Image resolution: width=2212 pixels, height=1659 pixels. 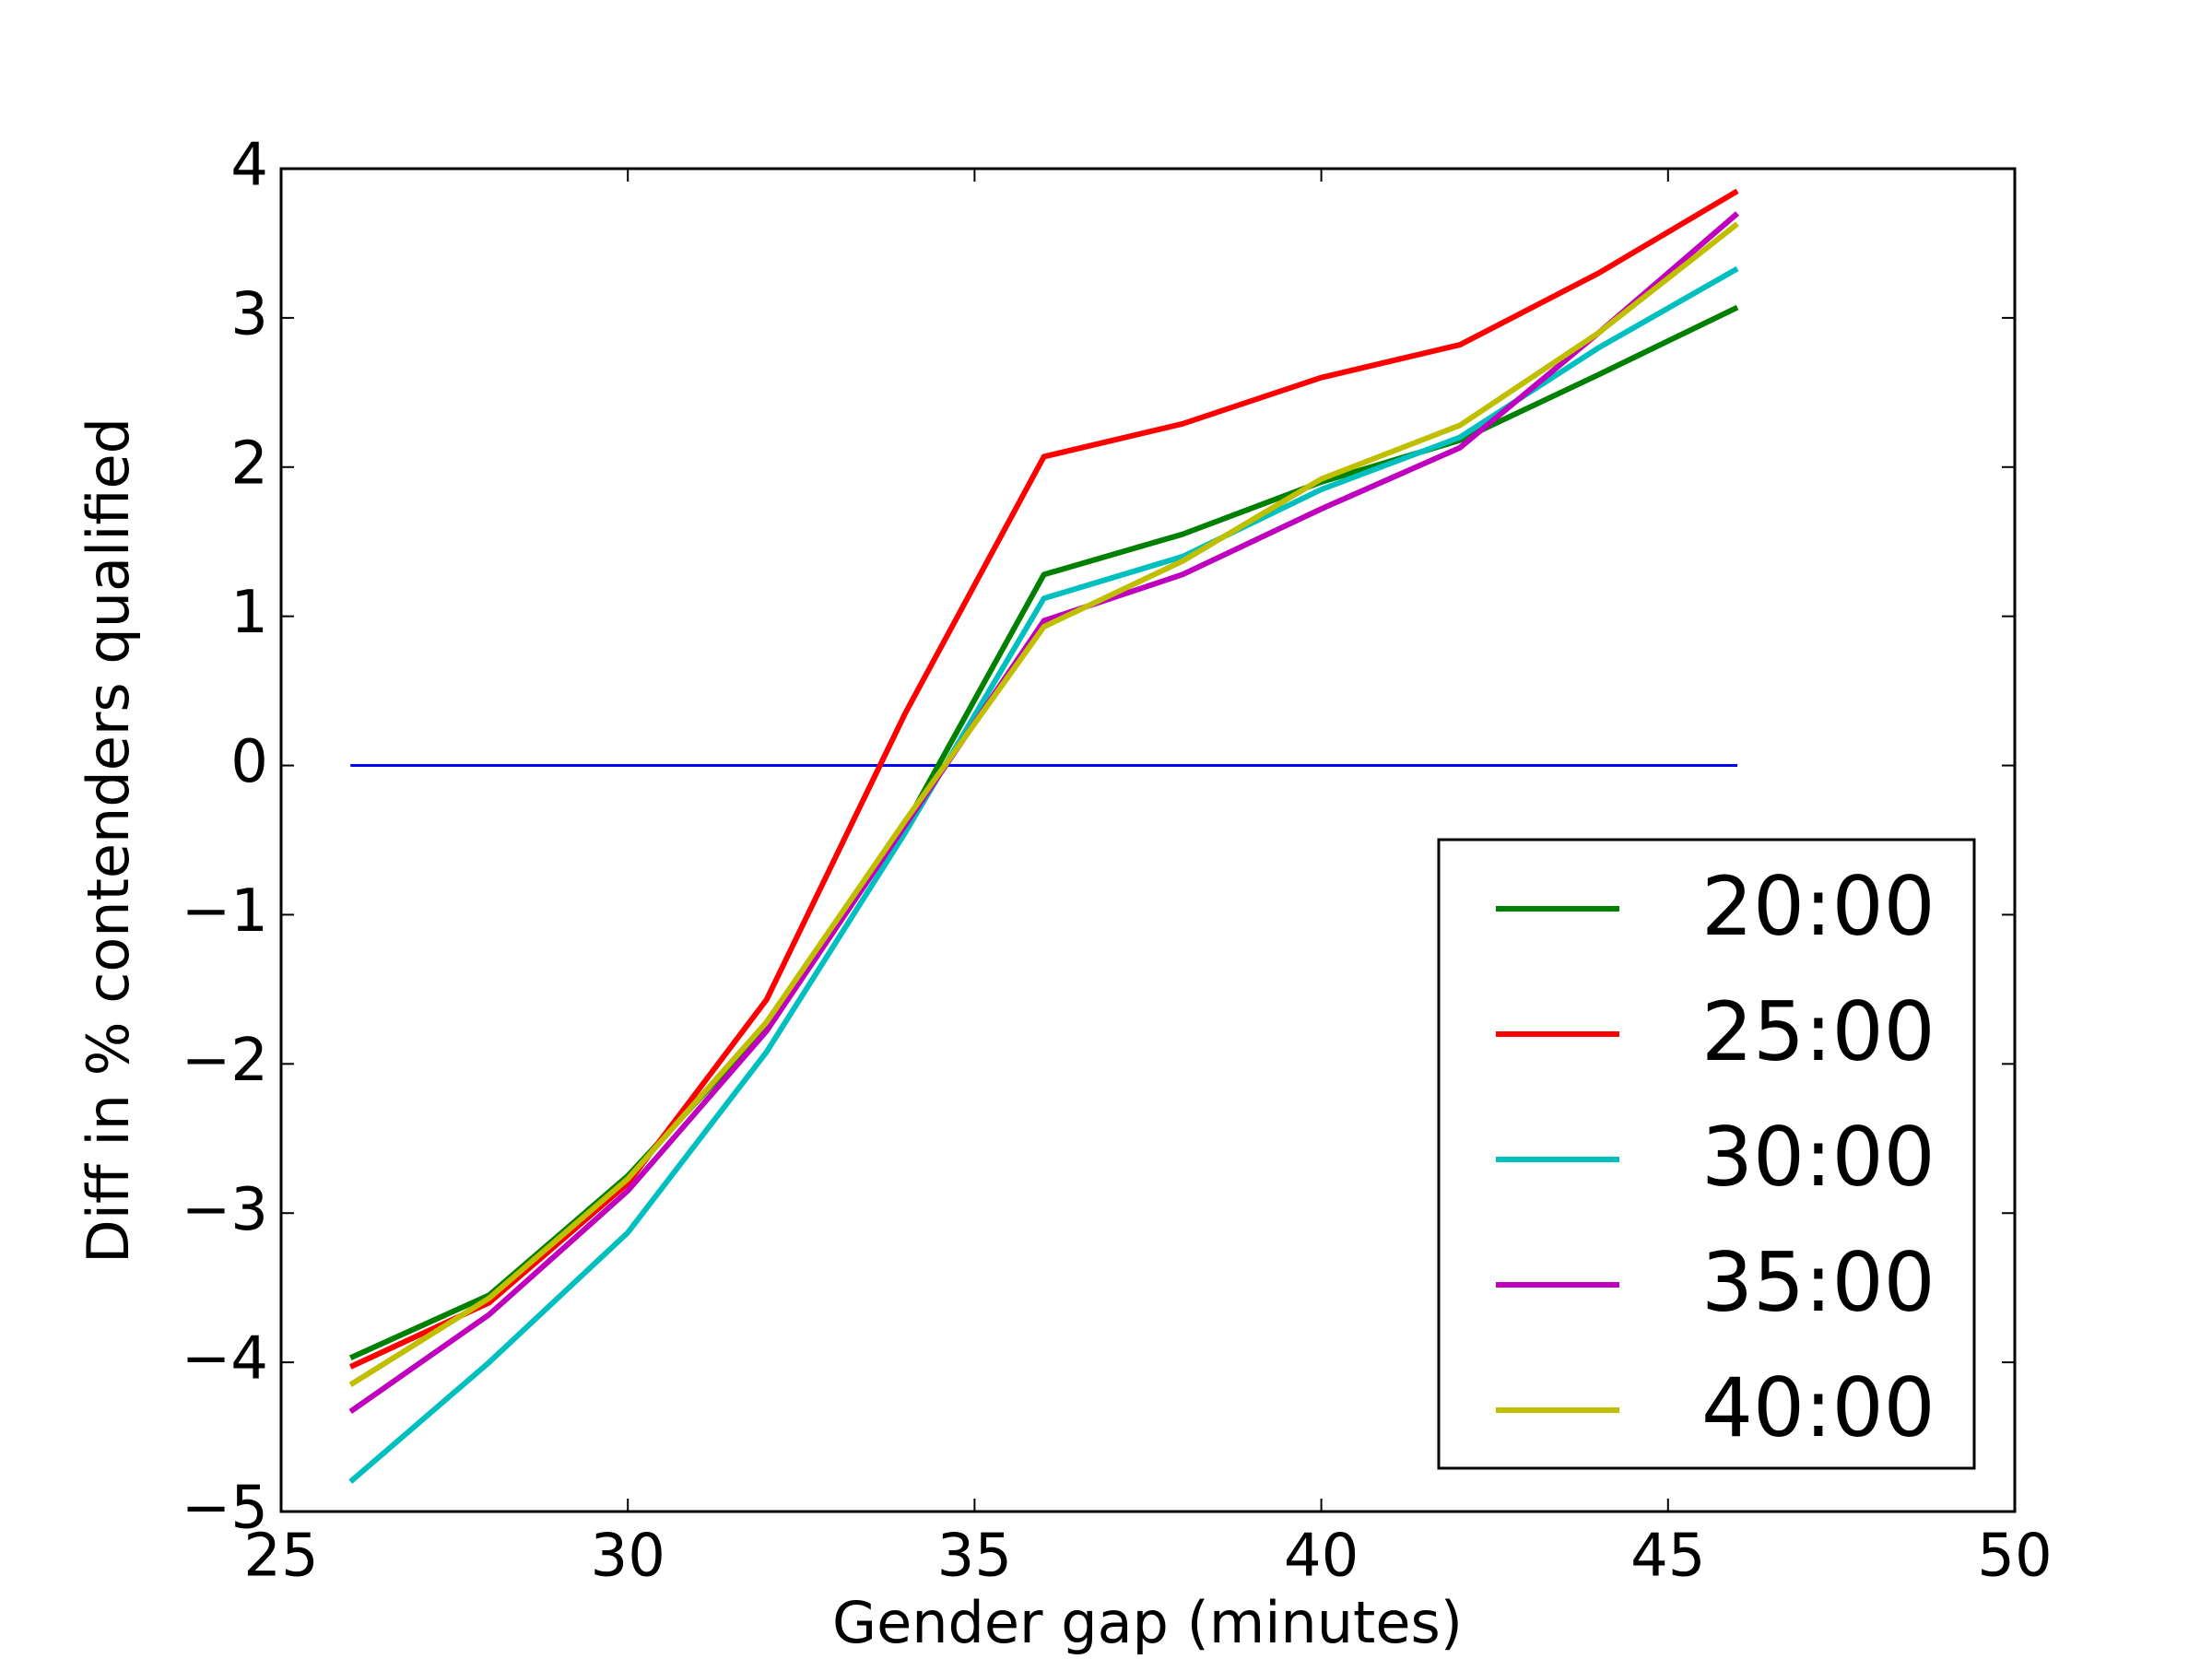 What do you see at coordinates (280, 1557) in the screenshot?
I see `x-tick-label: 25` at bounding box center [280, 1557].